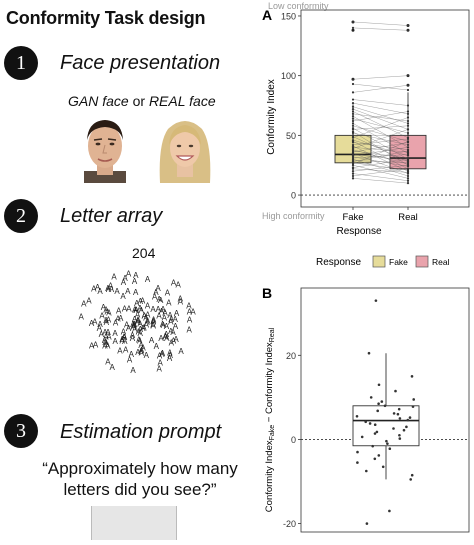 This screenshot has width=474, height=545. What do you see at coordinates (21, 431) in the screenshot?
I see `step-3-badge: 3` at bounding box center [21, 431].